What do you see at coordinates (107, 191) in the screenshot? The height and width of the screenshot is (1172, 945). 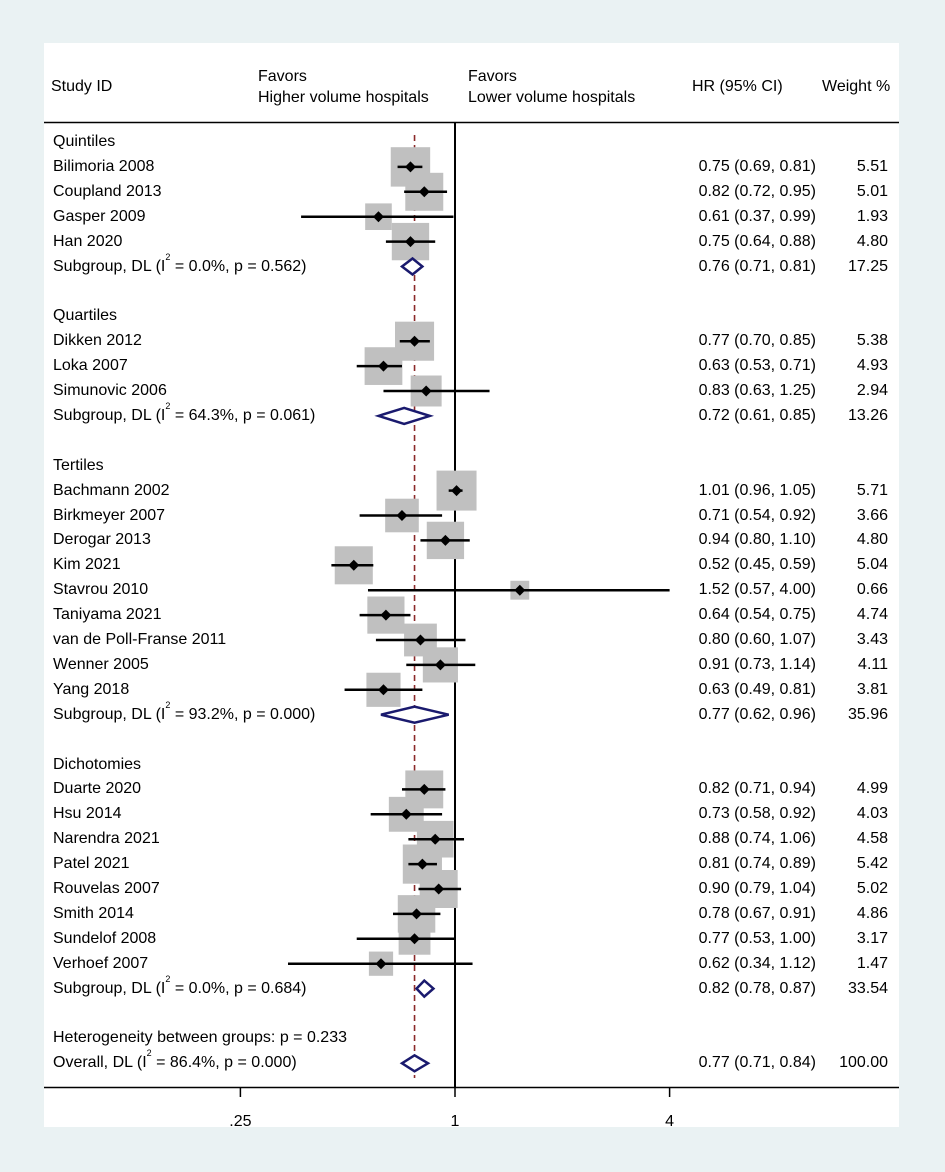 I see `study-label: Coupland 2013` at bounding box center [107, 191].